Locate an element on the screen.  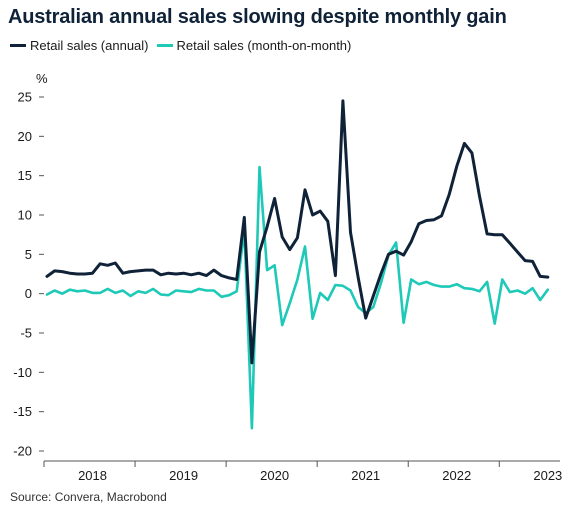
x-tick-label: 2021 is located at coordinates (365, 475).